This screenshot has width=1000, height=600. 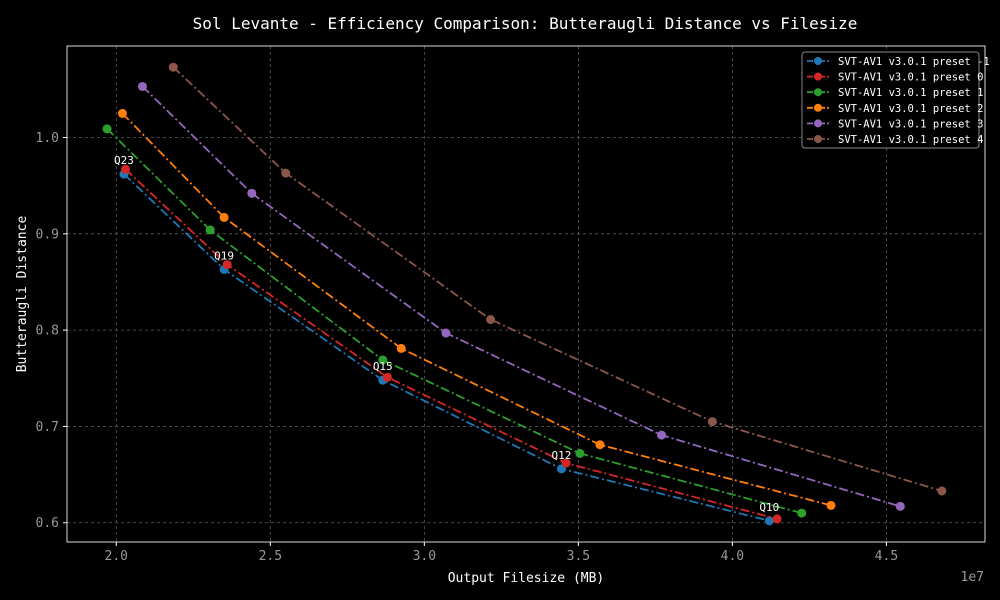 I want to click on point-annotation: Q15, so click(x=383, y=366).